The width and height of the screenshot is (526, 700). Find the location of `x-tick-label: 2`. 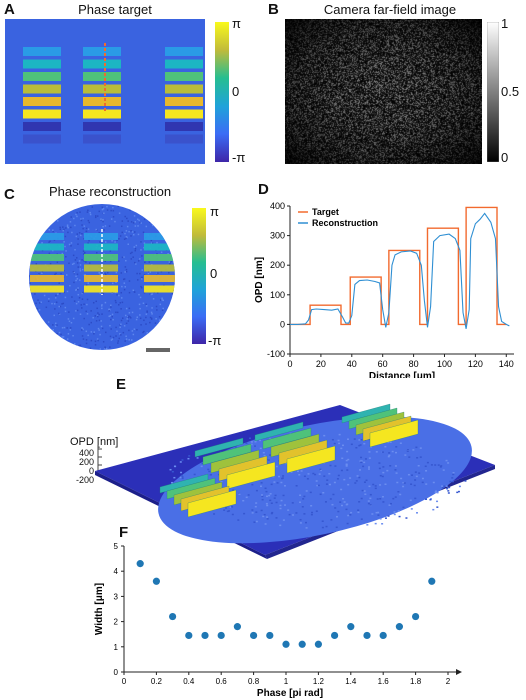

x-tick-label: 2 is located at coordinates (448, 681).